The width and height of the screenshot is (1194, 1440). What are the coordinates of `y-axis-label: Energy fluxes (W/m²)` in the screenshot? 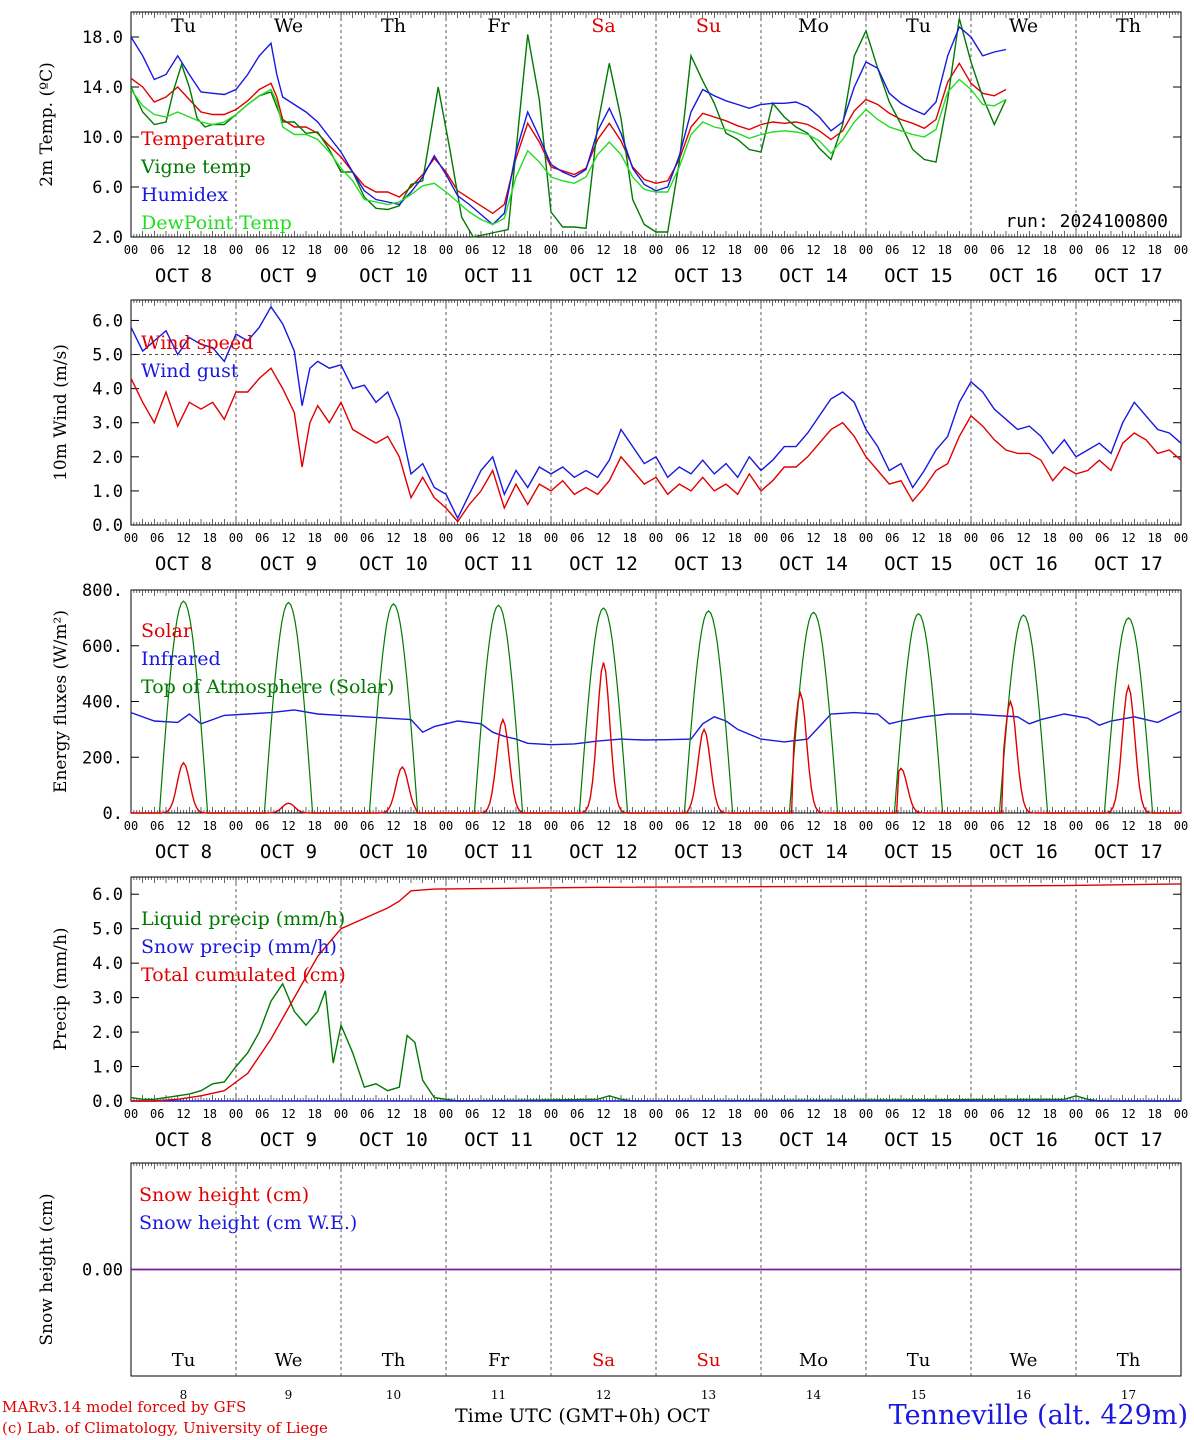 It's located at (61, 701).